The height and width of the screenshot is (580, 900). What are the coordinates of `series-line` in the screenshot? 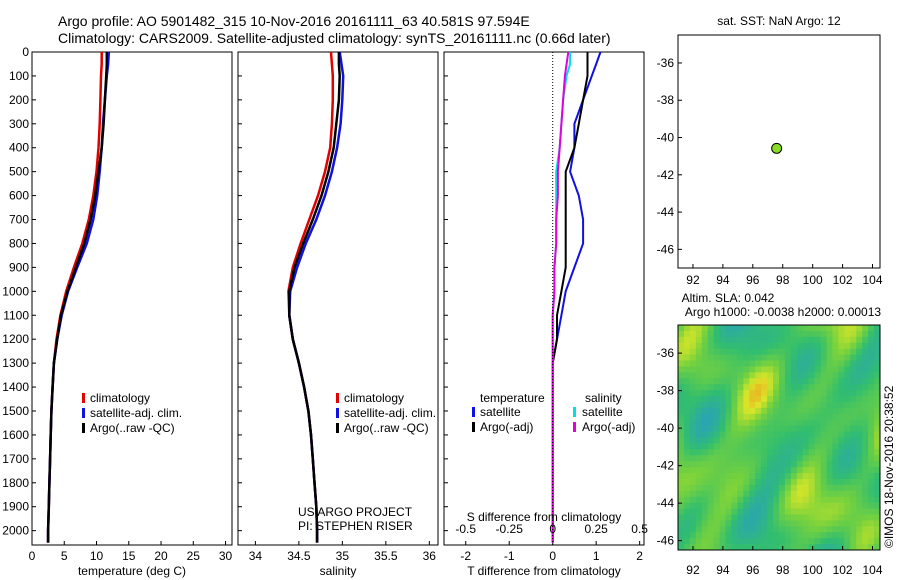 It's located at (570, 297).